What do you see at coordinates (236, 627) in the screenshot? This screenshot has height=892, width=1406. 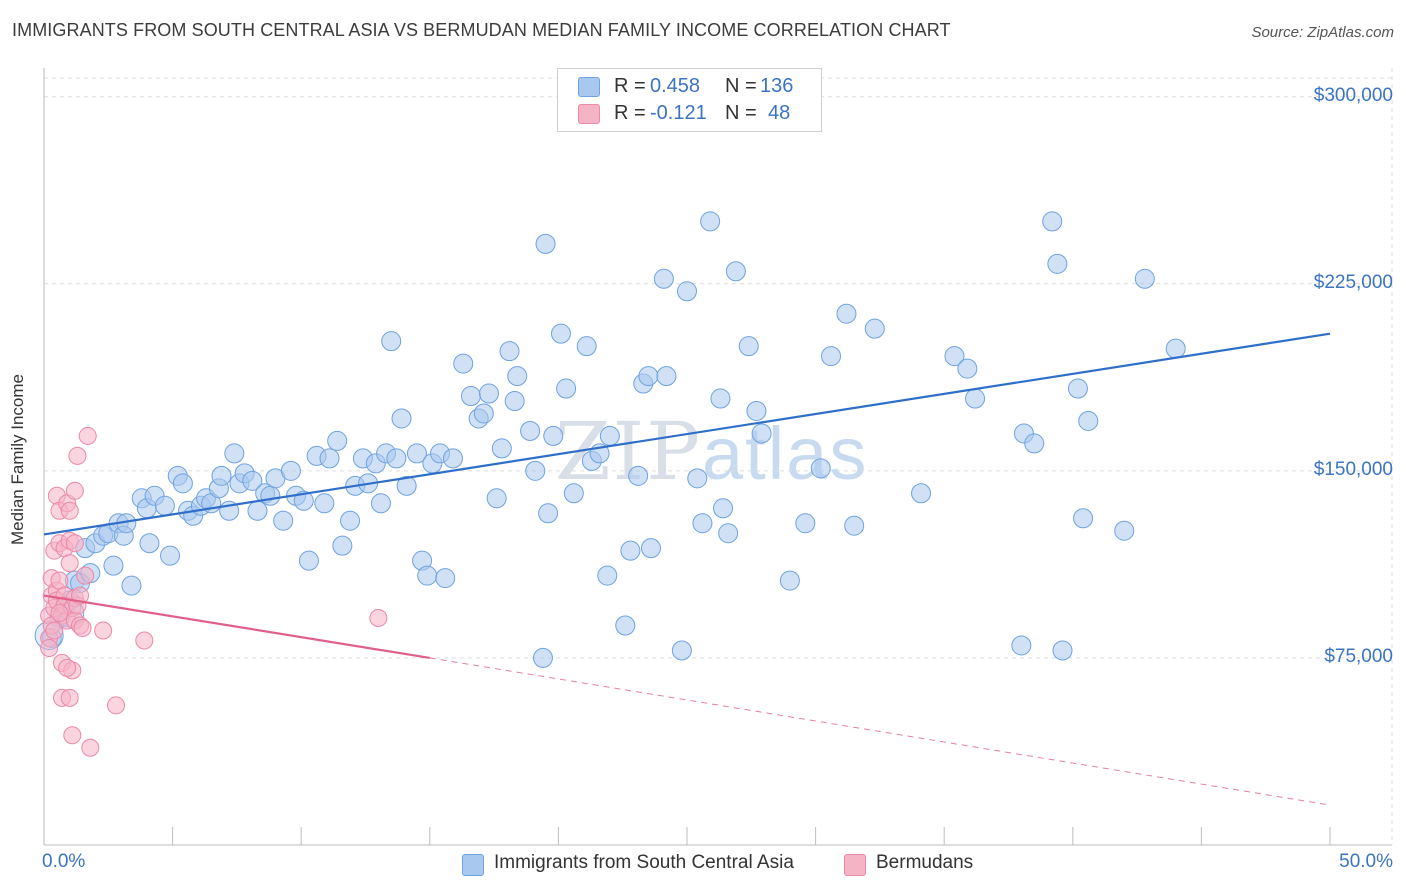 I see `bermudans-trend-line` at bounding box center [236, 627].